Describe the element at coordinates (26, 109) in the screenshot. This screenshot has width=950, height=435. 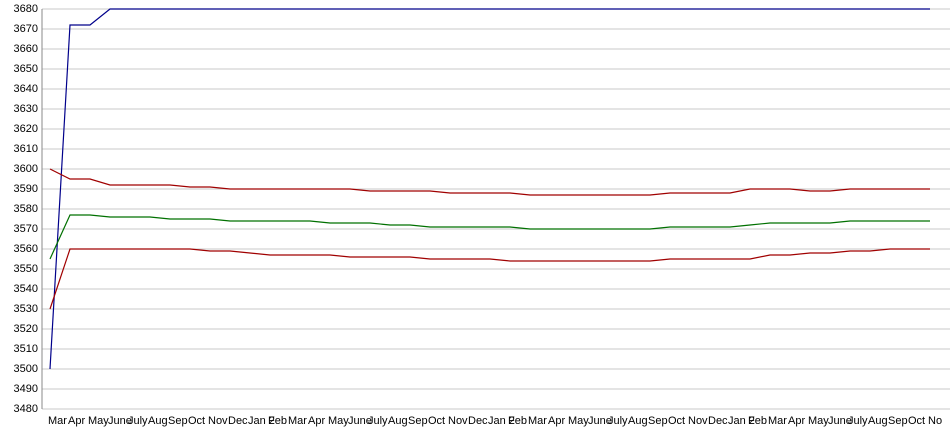
I see `y-tick-label: 3630` at that location.